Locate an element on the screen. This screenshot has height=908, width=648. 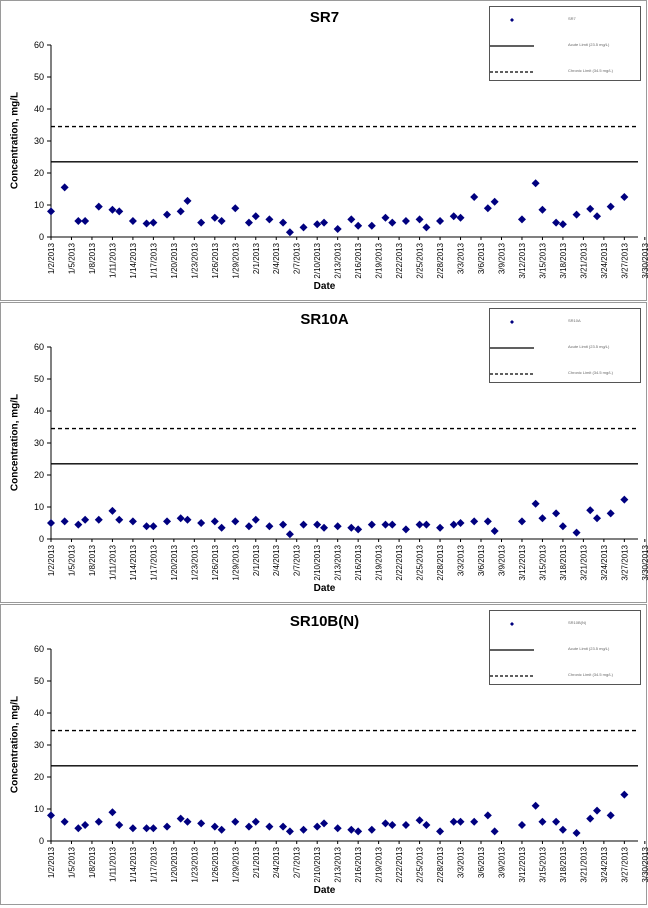
legend-entry: SR10A is located at coordinates (565, 322).